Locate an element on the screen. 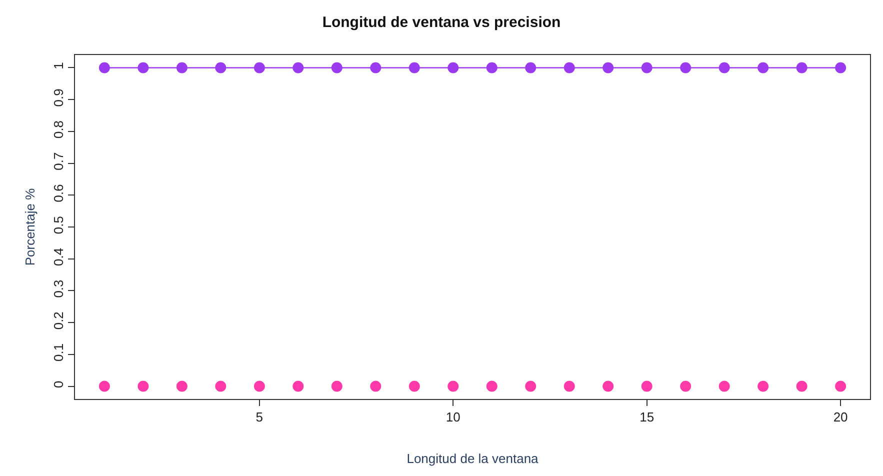 The image size is (883, 476). y-tick-label: 0.8 is located at coordinates (58, 129).